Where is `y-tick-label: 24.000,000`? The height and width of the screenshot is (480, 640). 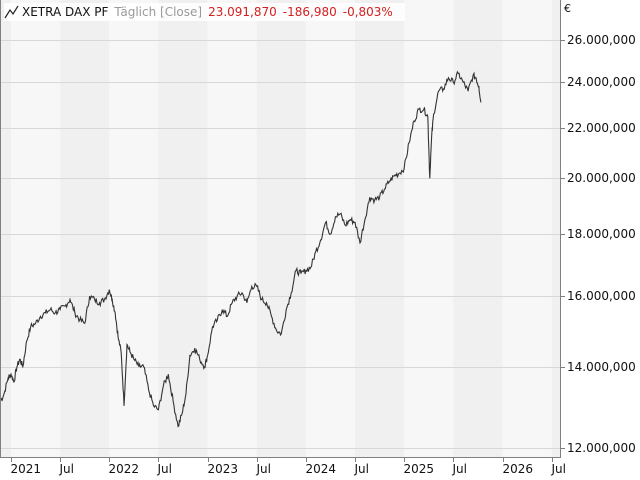
y-tick-label: 24.000,000 is located at coordinates (601, 81).